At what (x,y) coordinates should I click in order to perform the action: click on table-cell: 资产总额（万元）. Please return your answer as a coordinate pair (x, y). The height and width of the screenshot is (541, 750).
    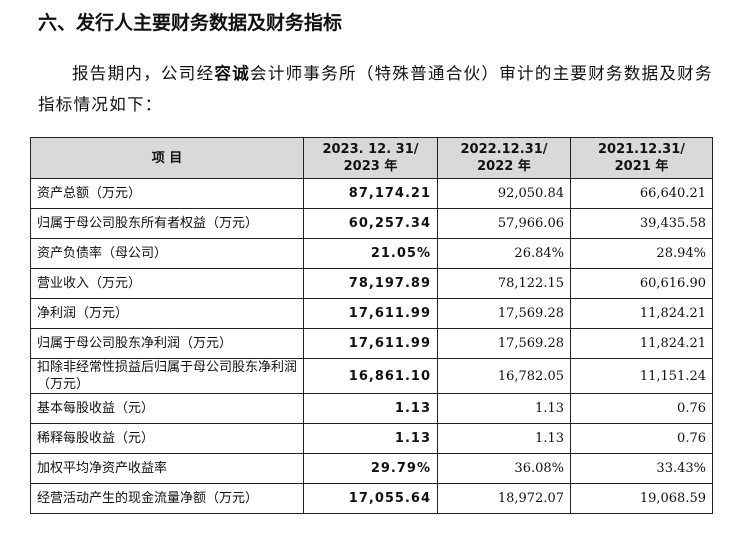
    Looking at the image, I should click on (167, 193).